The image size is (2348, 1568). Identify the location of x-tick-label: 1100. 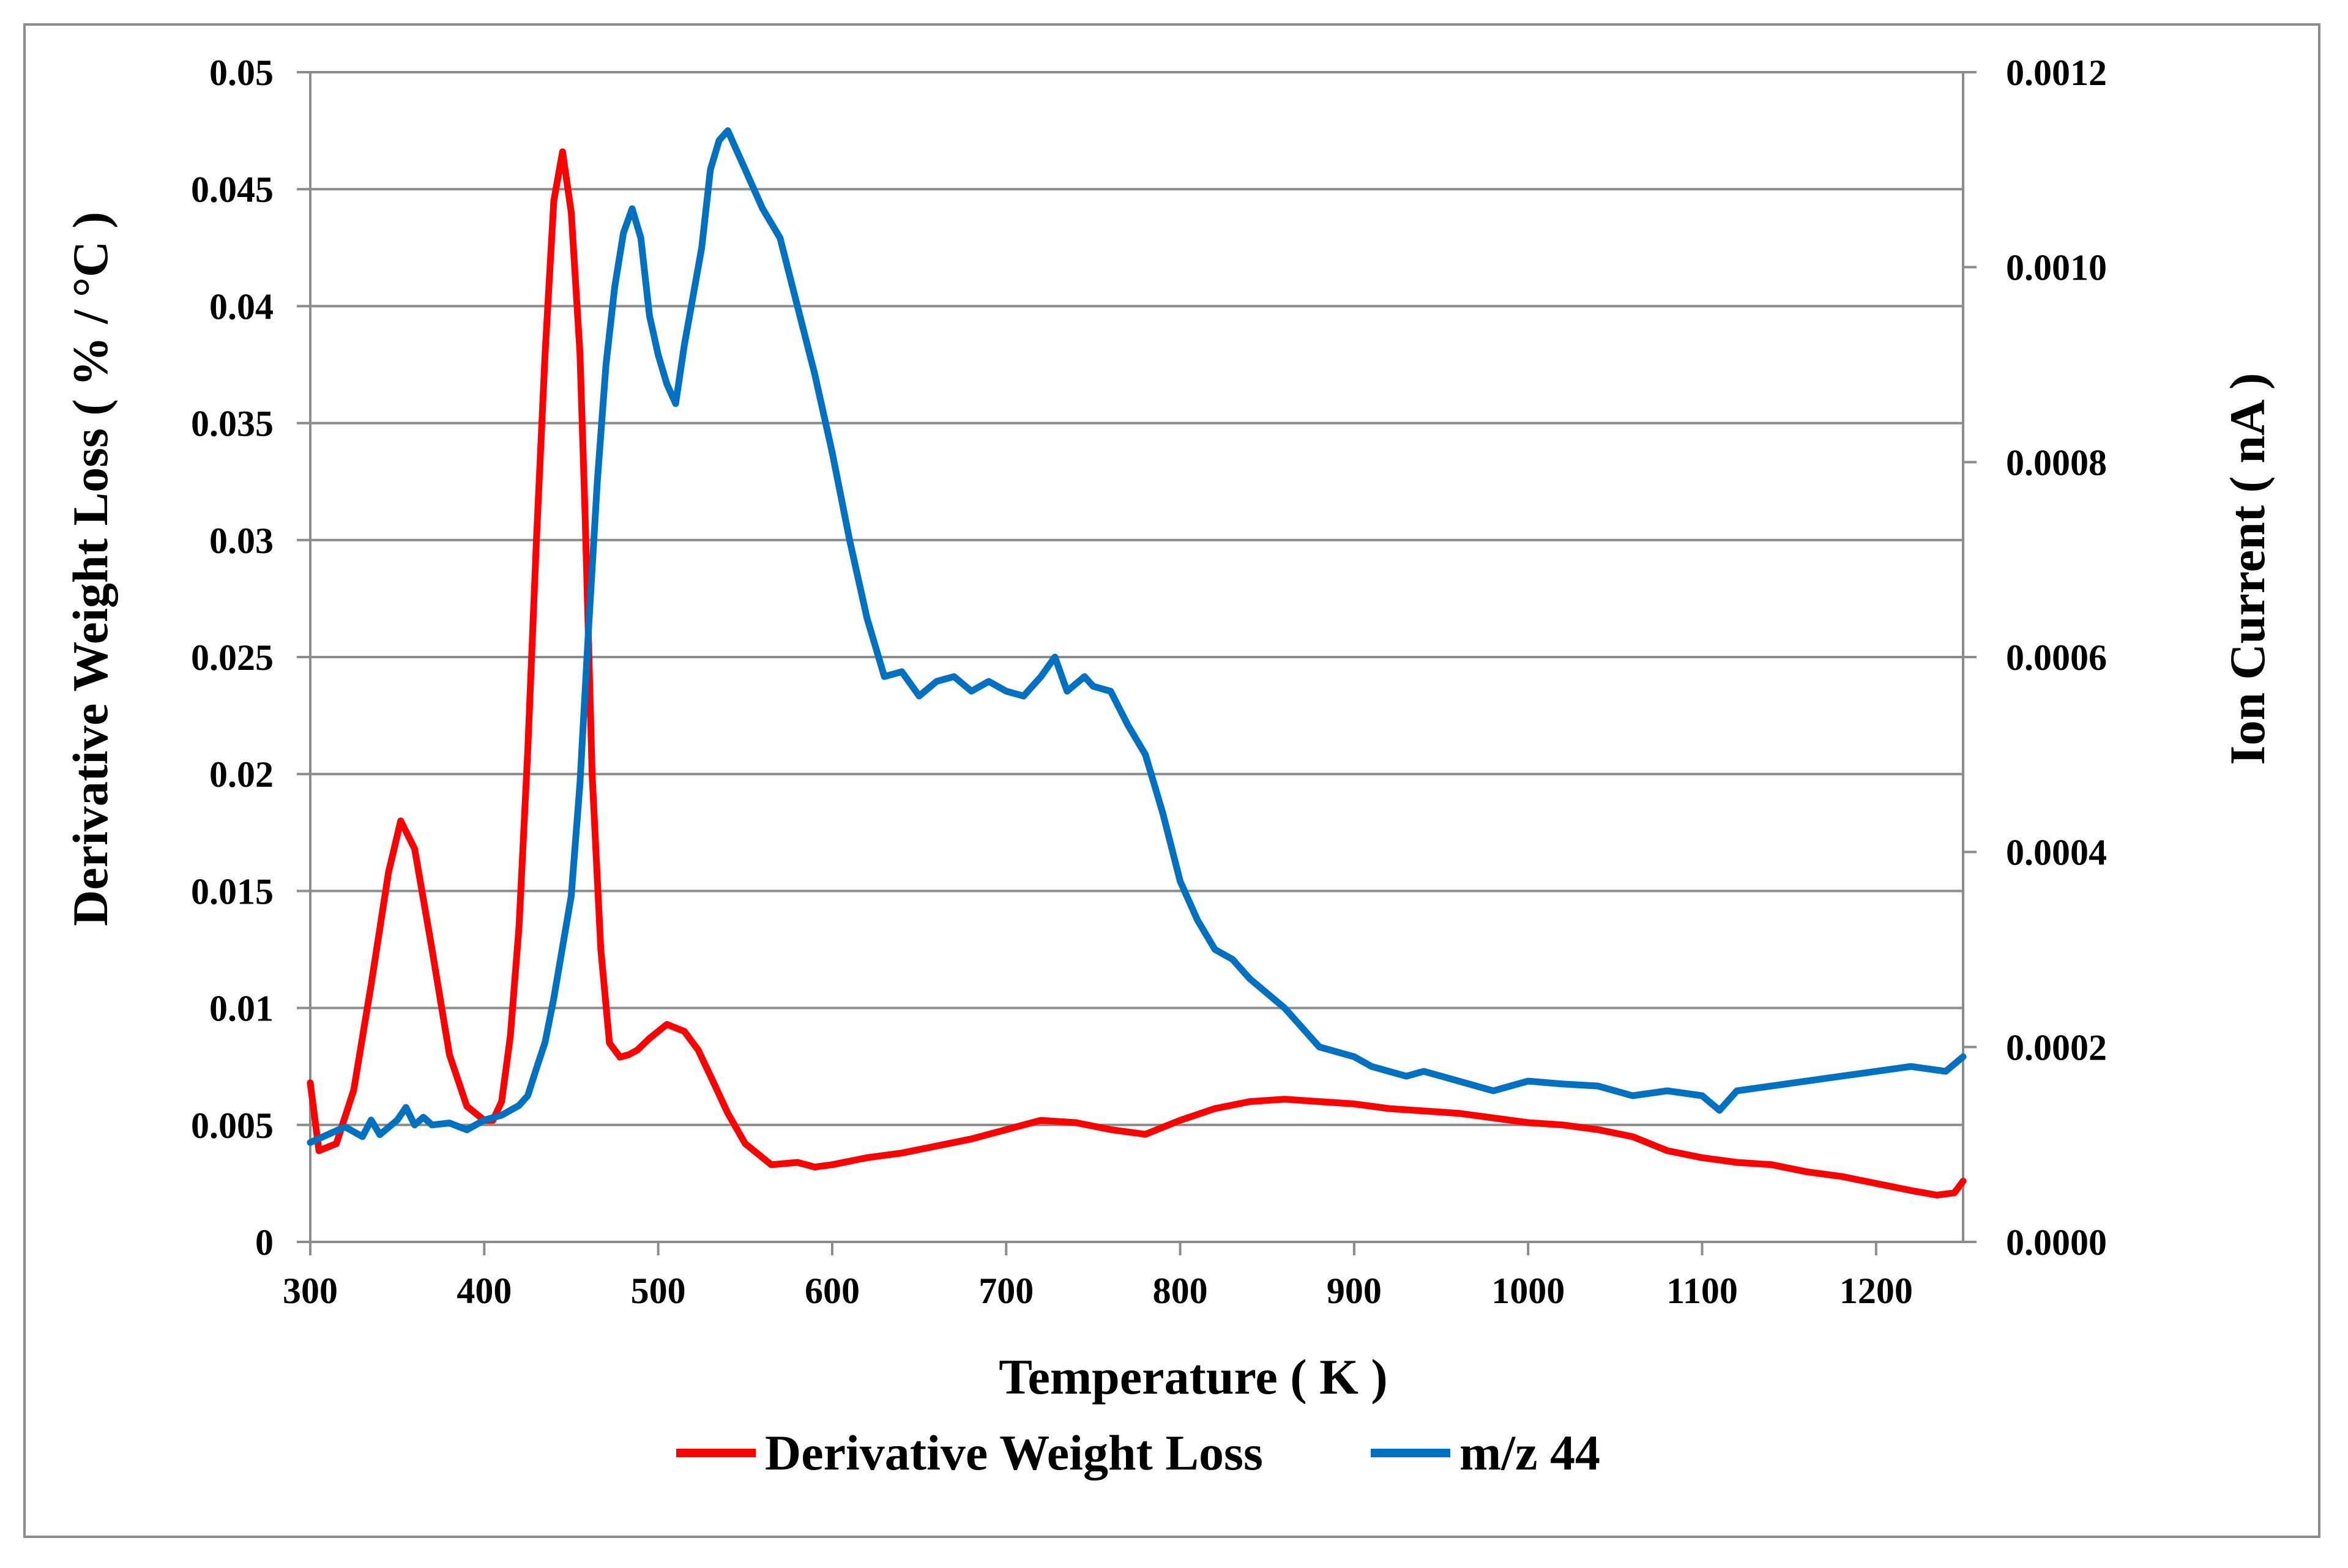
(1702, 1291).